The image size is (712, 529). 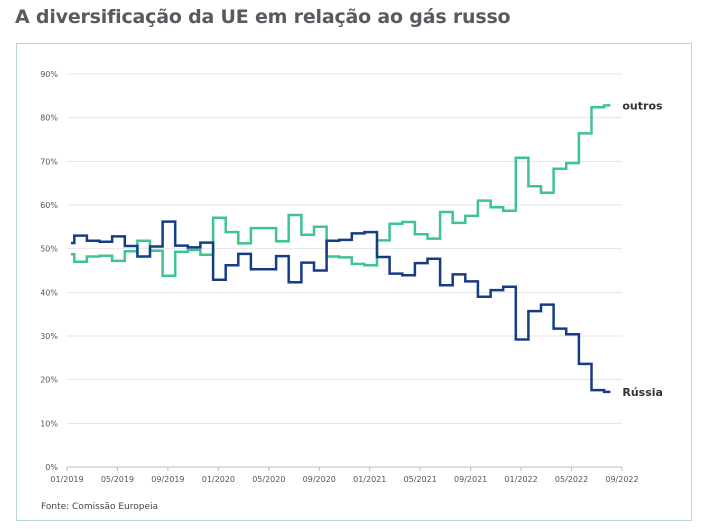 What do you see at coordinates (49, 271) in the screenshot?
I see `y-axis-tick-labels: 0% 10% 20% 30% 40% 50% 60% 70% 80% 90%` at bounding box center [49, 271].